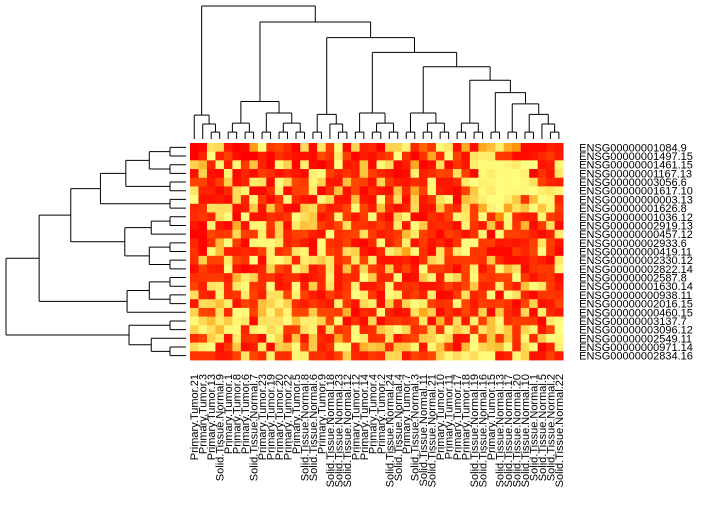 Image resolution: width=704 pixels, height=524 pixels. What do you see at coordinates (373, 414) in the screenshot?
I see `column-label: Primary.Tumor.4` at bounding box center [373, 414].